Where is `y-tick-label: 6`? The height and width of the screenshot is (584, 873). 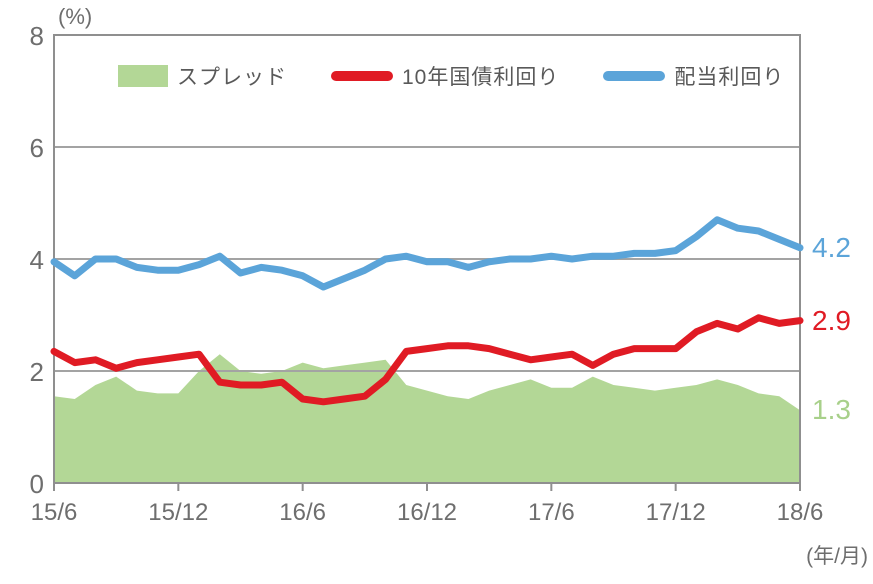
y-tick-label: 6 is located at coordinates (36, 148).